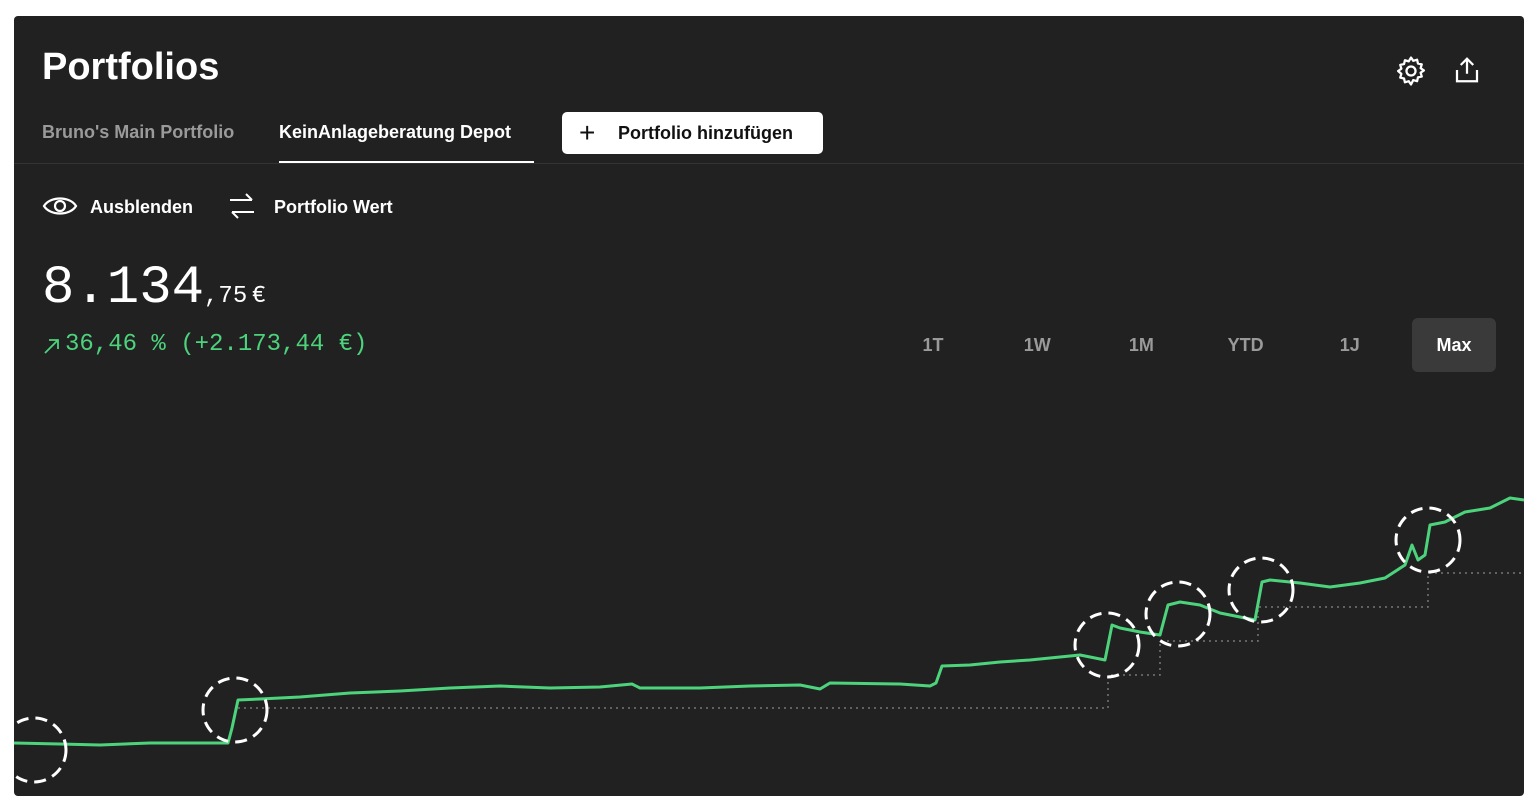  I want to click on value-change: 36,46 % (+2.173,44 €), so click(216, 344).